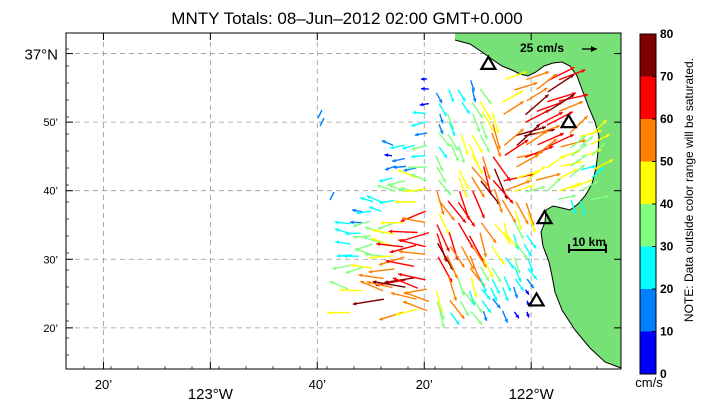 The width and height of the screenshot is (702, 407). Describe the element at coordinates (542, 48) in the screenshot. I see `scale-arrow-label: 25 cm/s` at that location.